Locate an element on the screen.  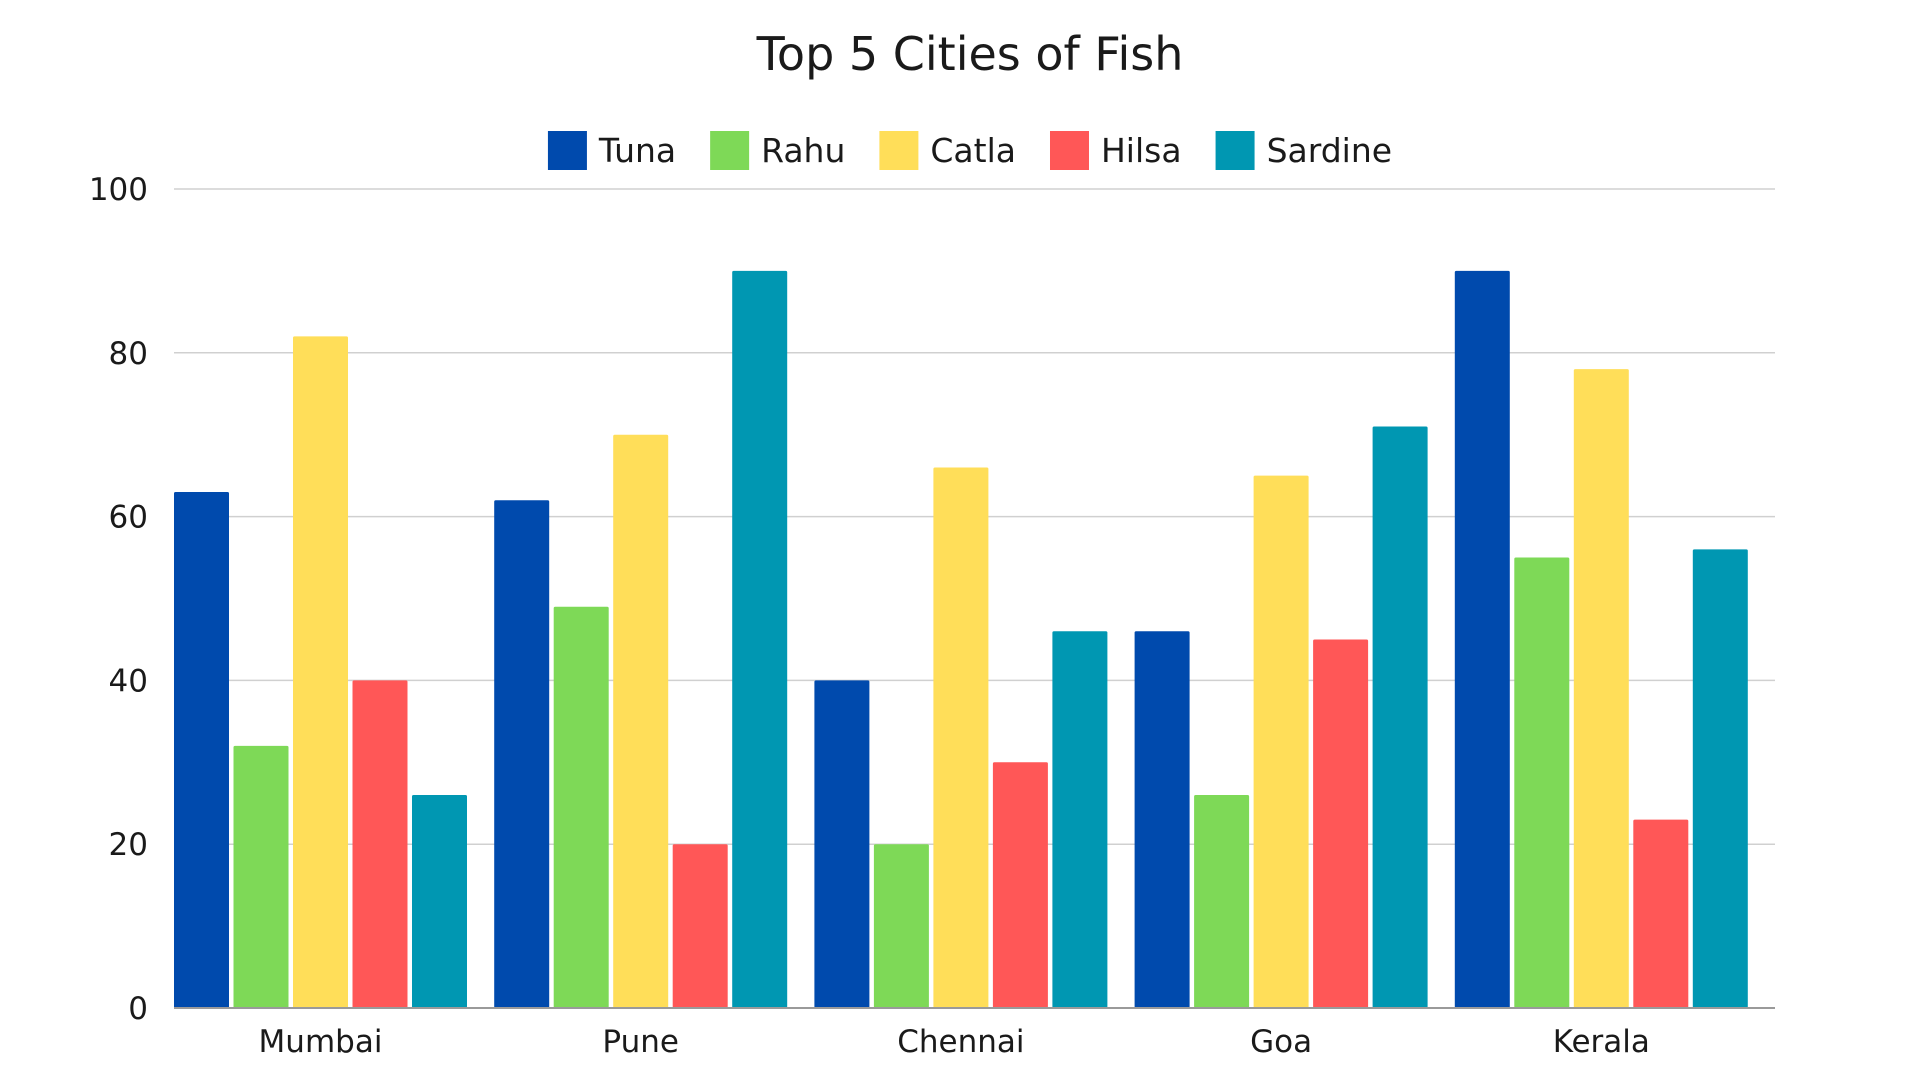
bar-tuna-kerala is located at coordinates (1482, 639).